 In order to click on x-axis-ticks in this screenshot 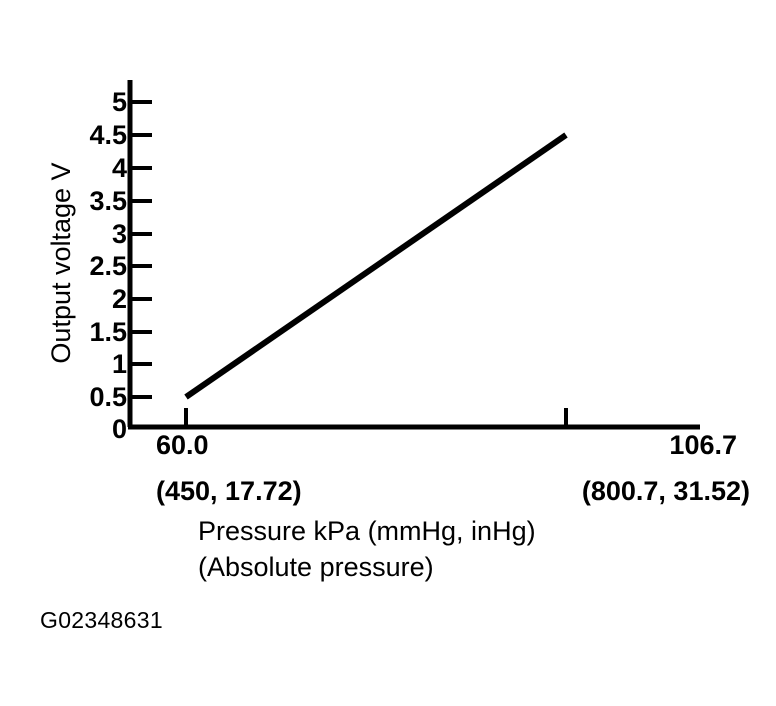, I will do `click(376, 417)`.